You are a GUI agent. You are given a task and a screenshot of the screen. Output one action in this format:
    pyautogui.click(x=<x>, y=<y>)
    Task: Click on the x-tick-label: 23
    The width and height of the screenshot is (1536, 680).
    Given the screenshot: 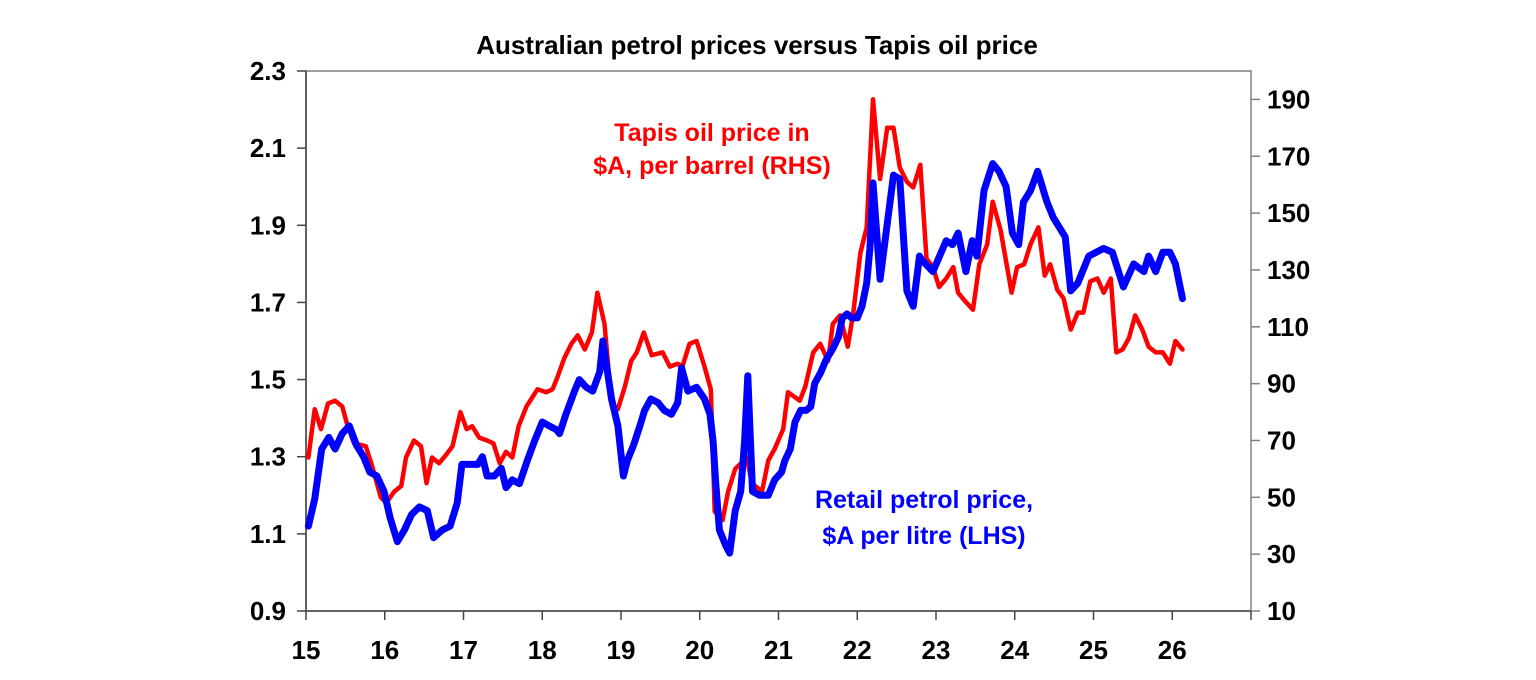 What is the action you would take?
    pyautogui.click(x=936, y=650)
    